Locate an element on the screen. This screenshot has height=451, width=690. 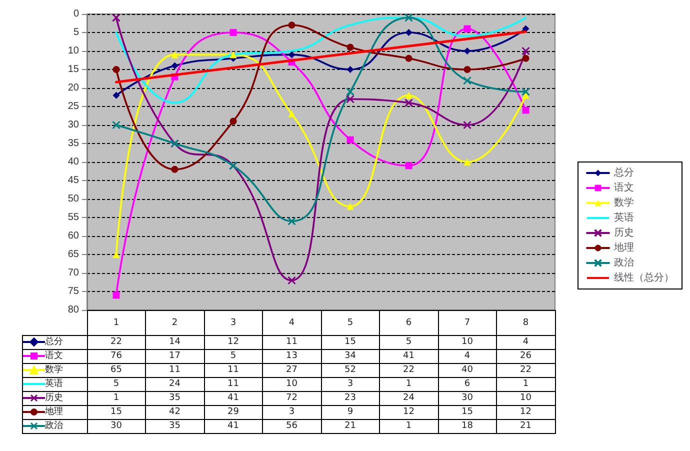
data-label: 34 is located at coordinates (350, 357).